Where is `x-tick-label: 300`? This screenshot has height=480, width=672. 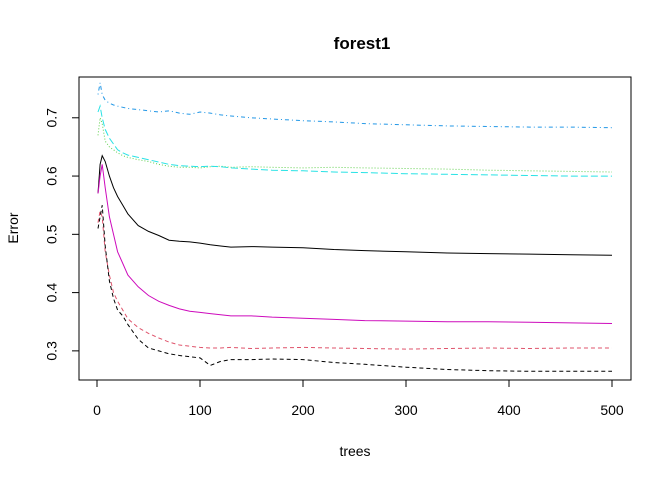
x-tick-label: 300 is located at coordinates (406, 410).